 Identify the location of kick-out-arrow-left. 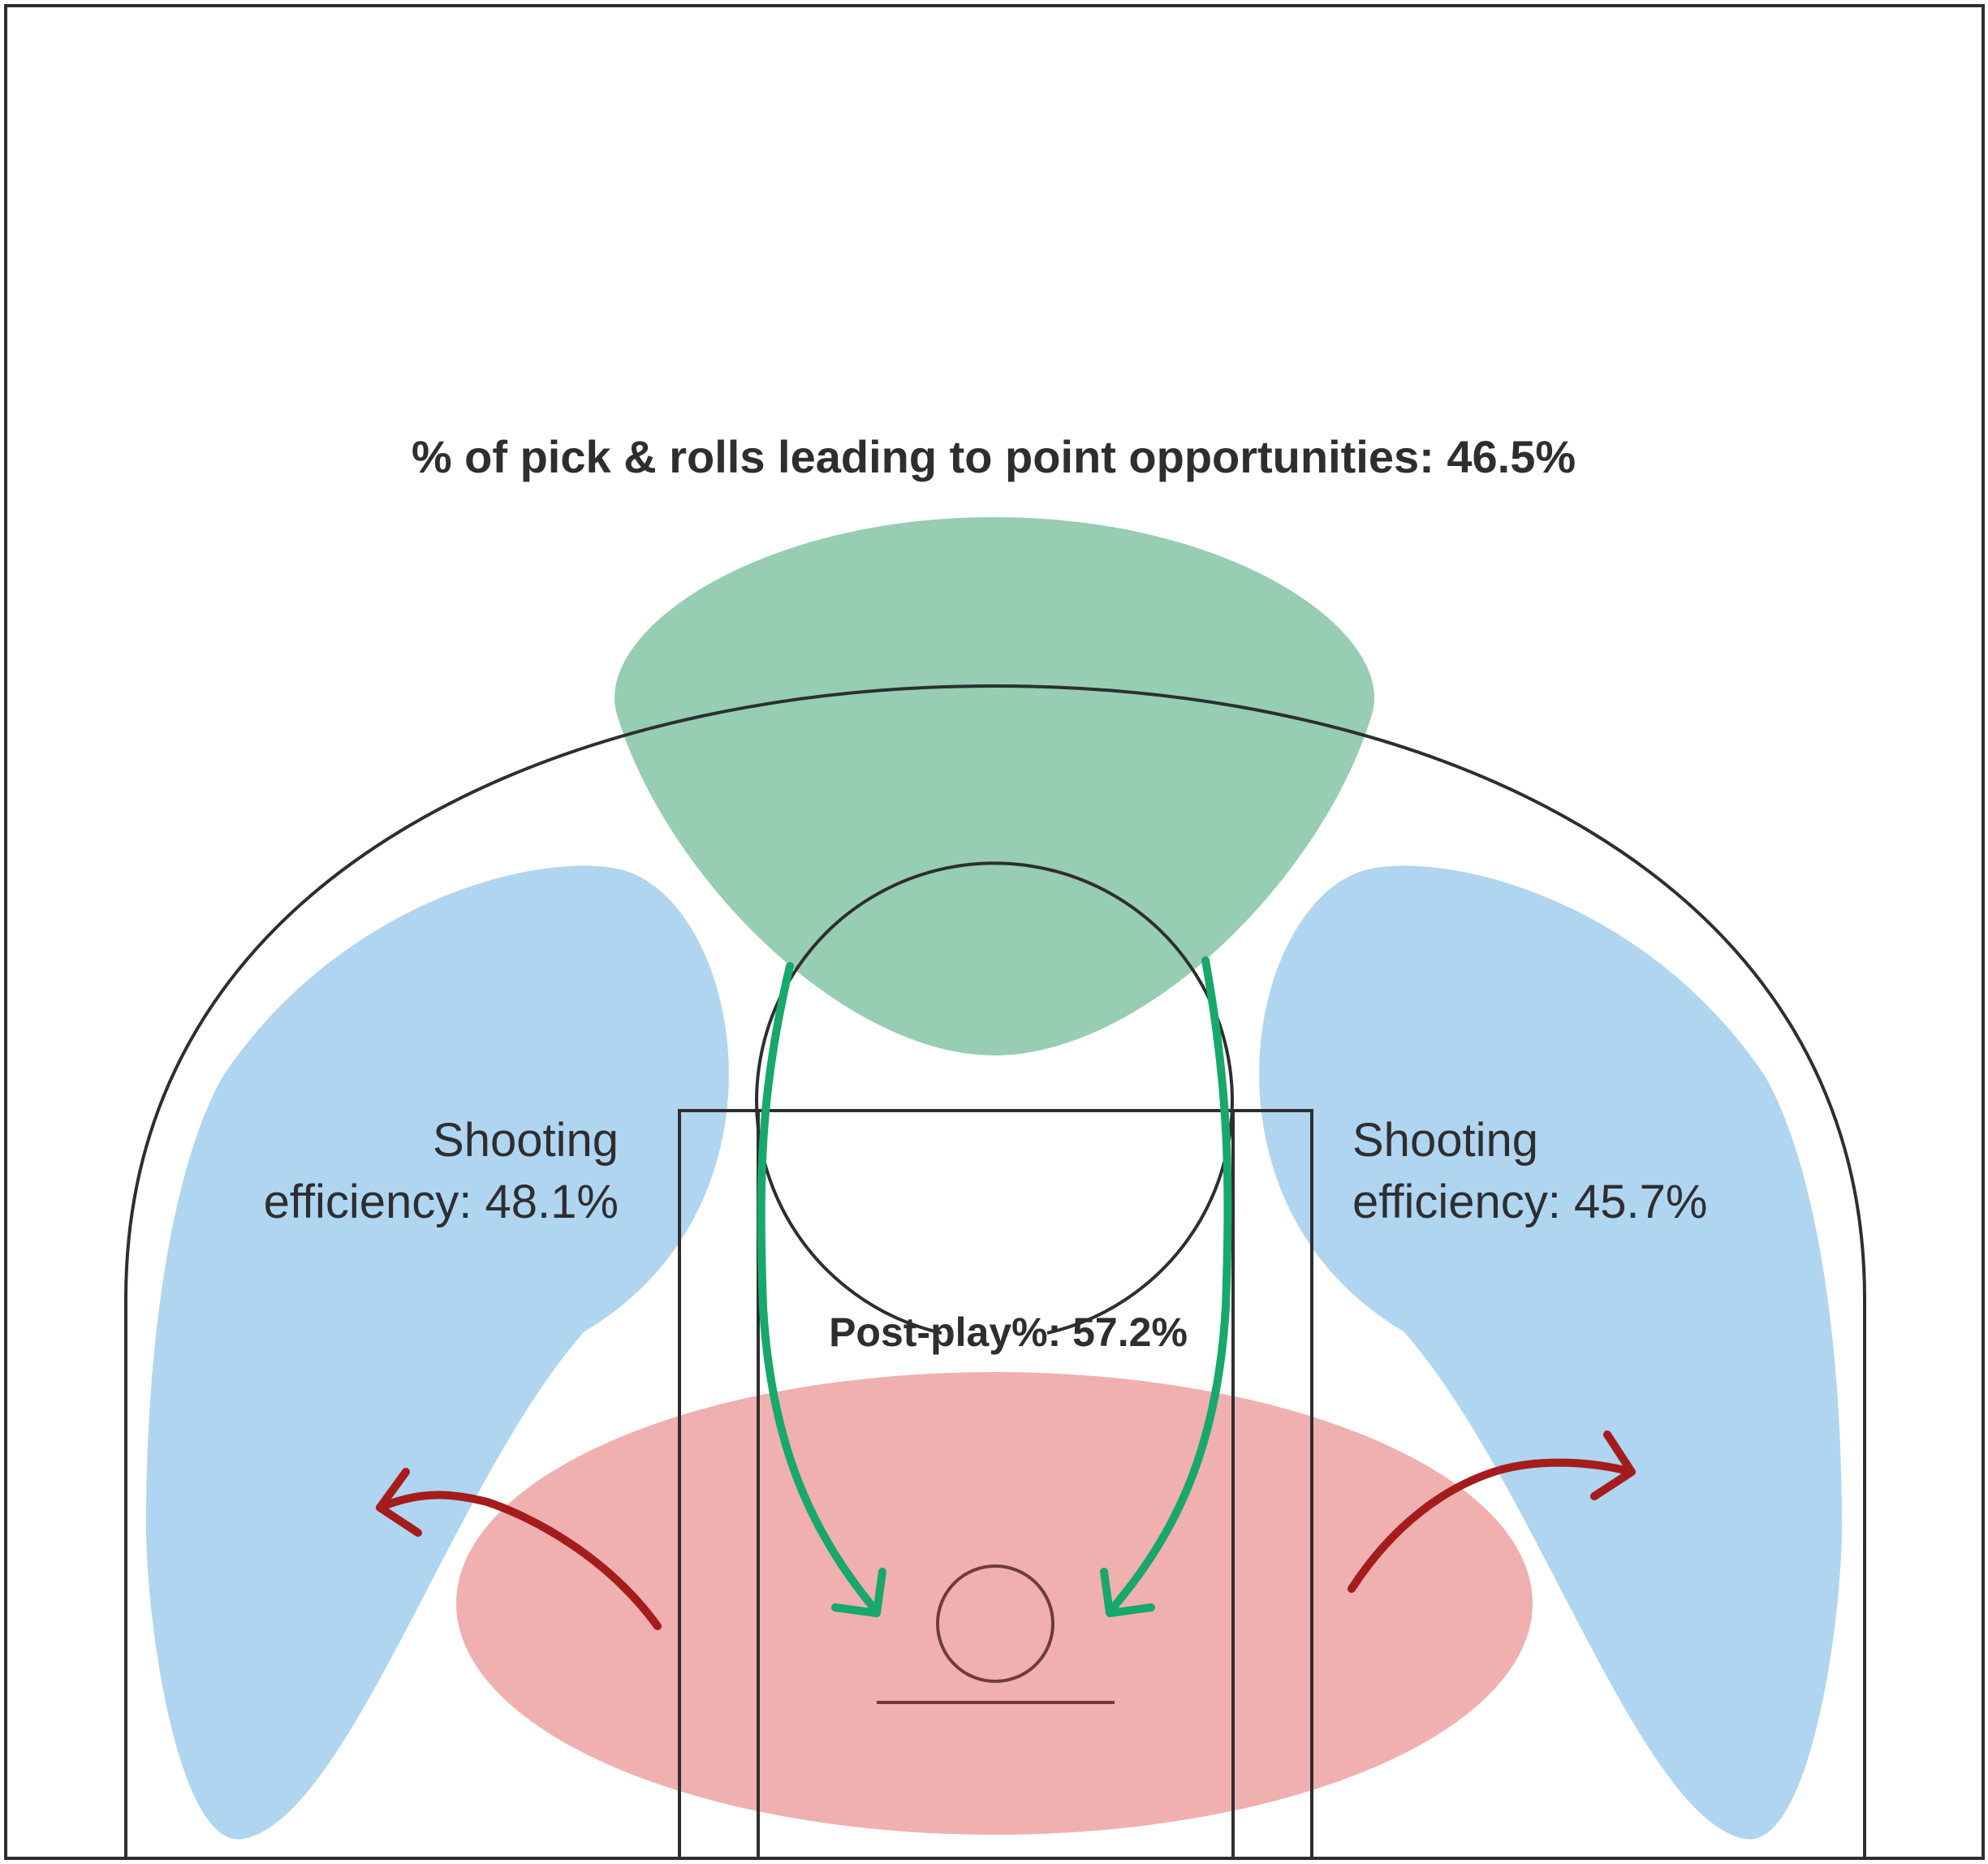
(519, 1560).